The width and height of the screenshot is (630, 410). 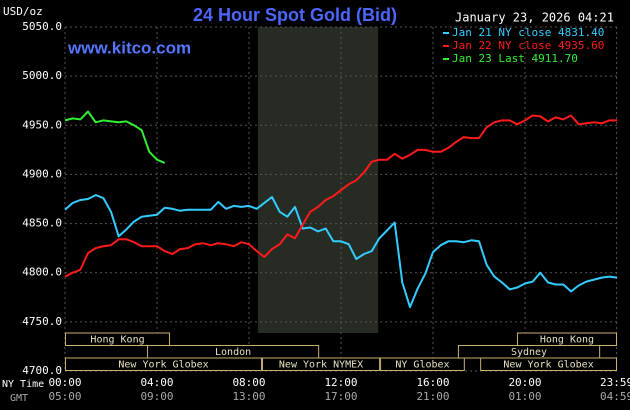 What do you see at coordinates (524, 382) in the screenshot?
I see `x-tick-label: 20:00` at bounding box center [524, 382].